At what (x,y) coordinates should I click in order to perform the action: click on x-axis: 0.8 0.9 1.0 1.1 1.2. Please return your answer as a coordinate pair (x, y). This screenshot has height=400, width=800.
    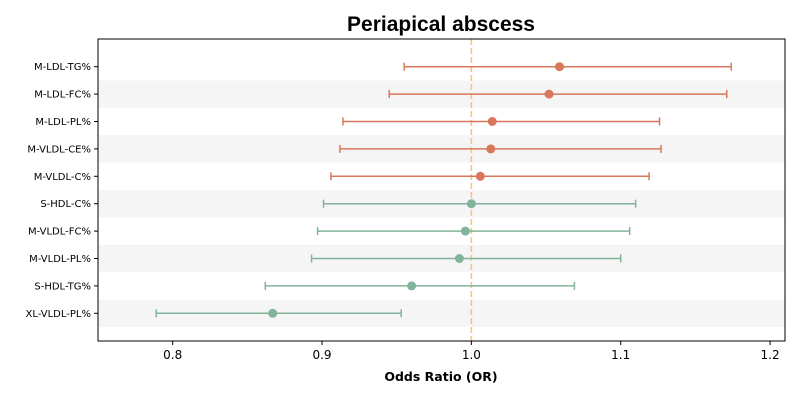
    Looking at the image, I should click on (471, 351).